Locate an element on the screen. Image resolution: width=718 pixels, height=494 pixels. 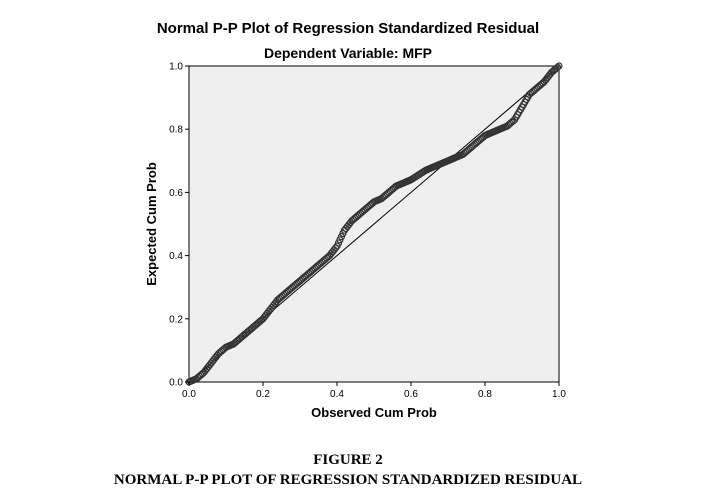
figure-number: FIGURE 2 is located at coordinates (348, 460).